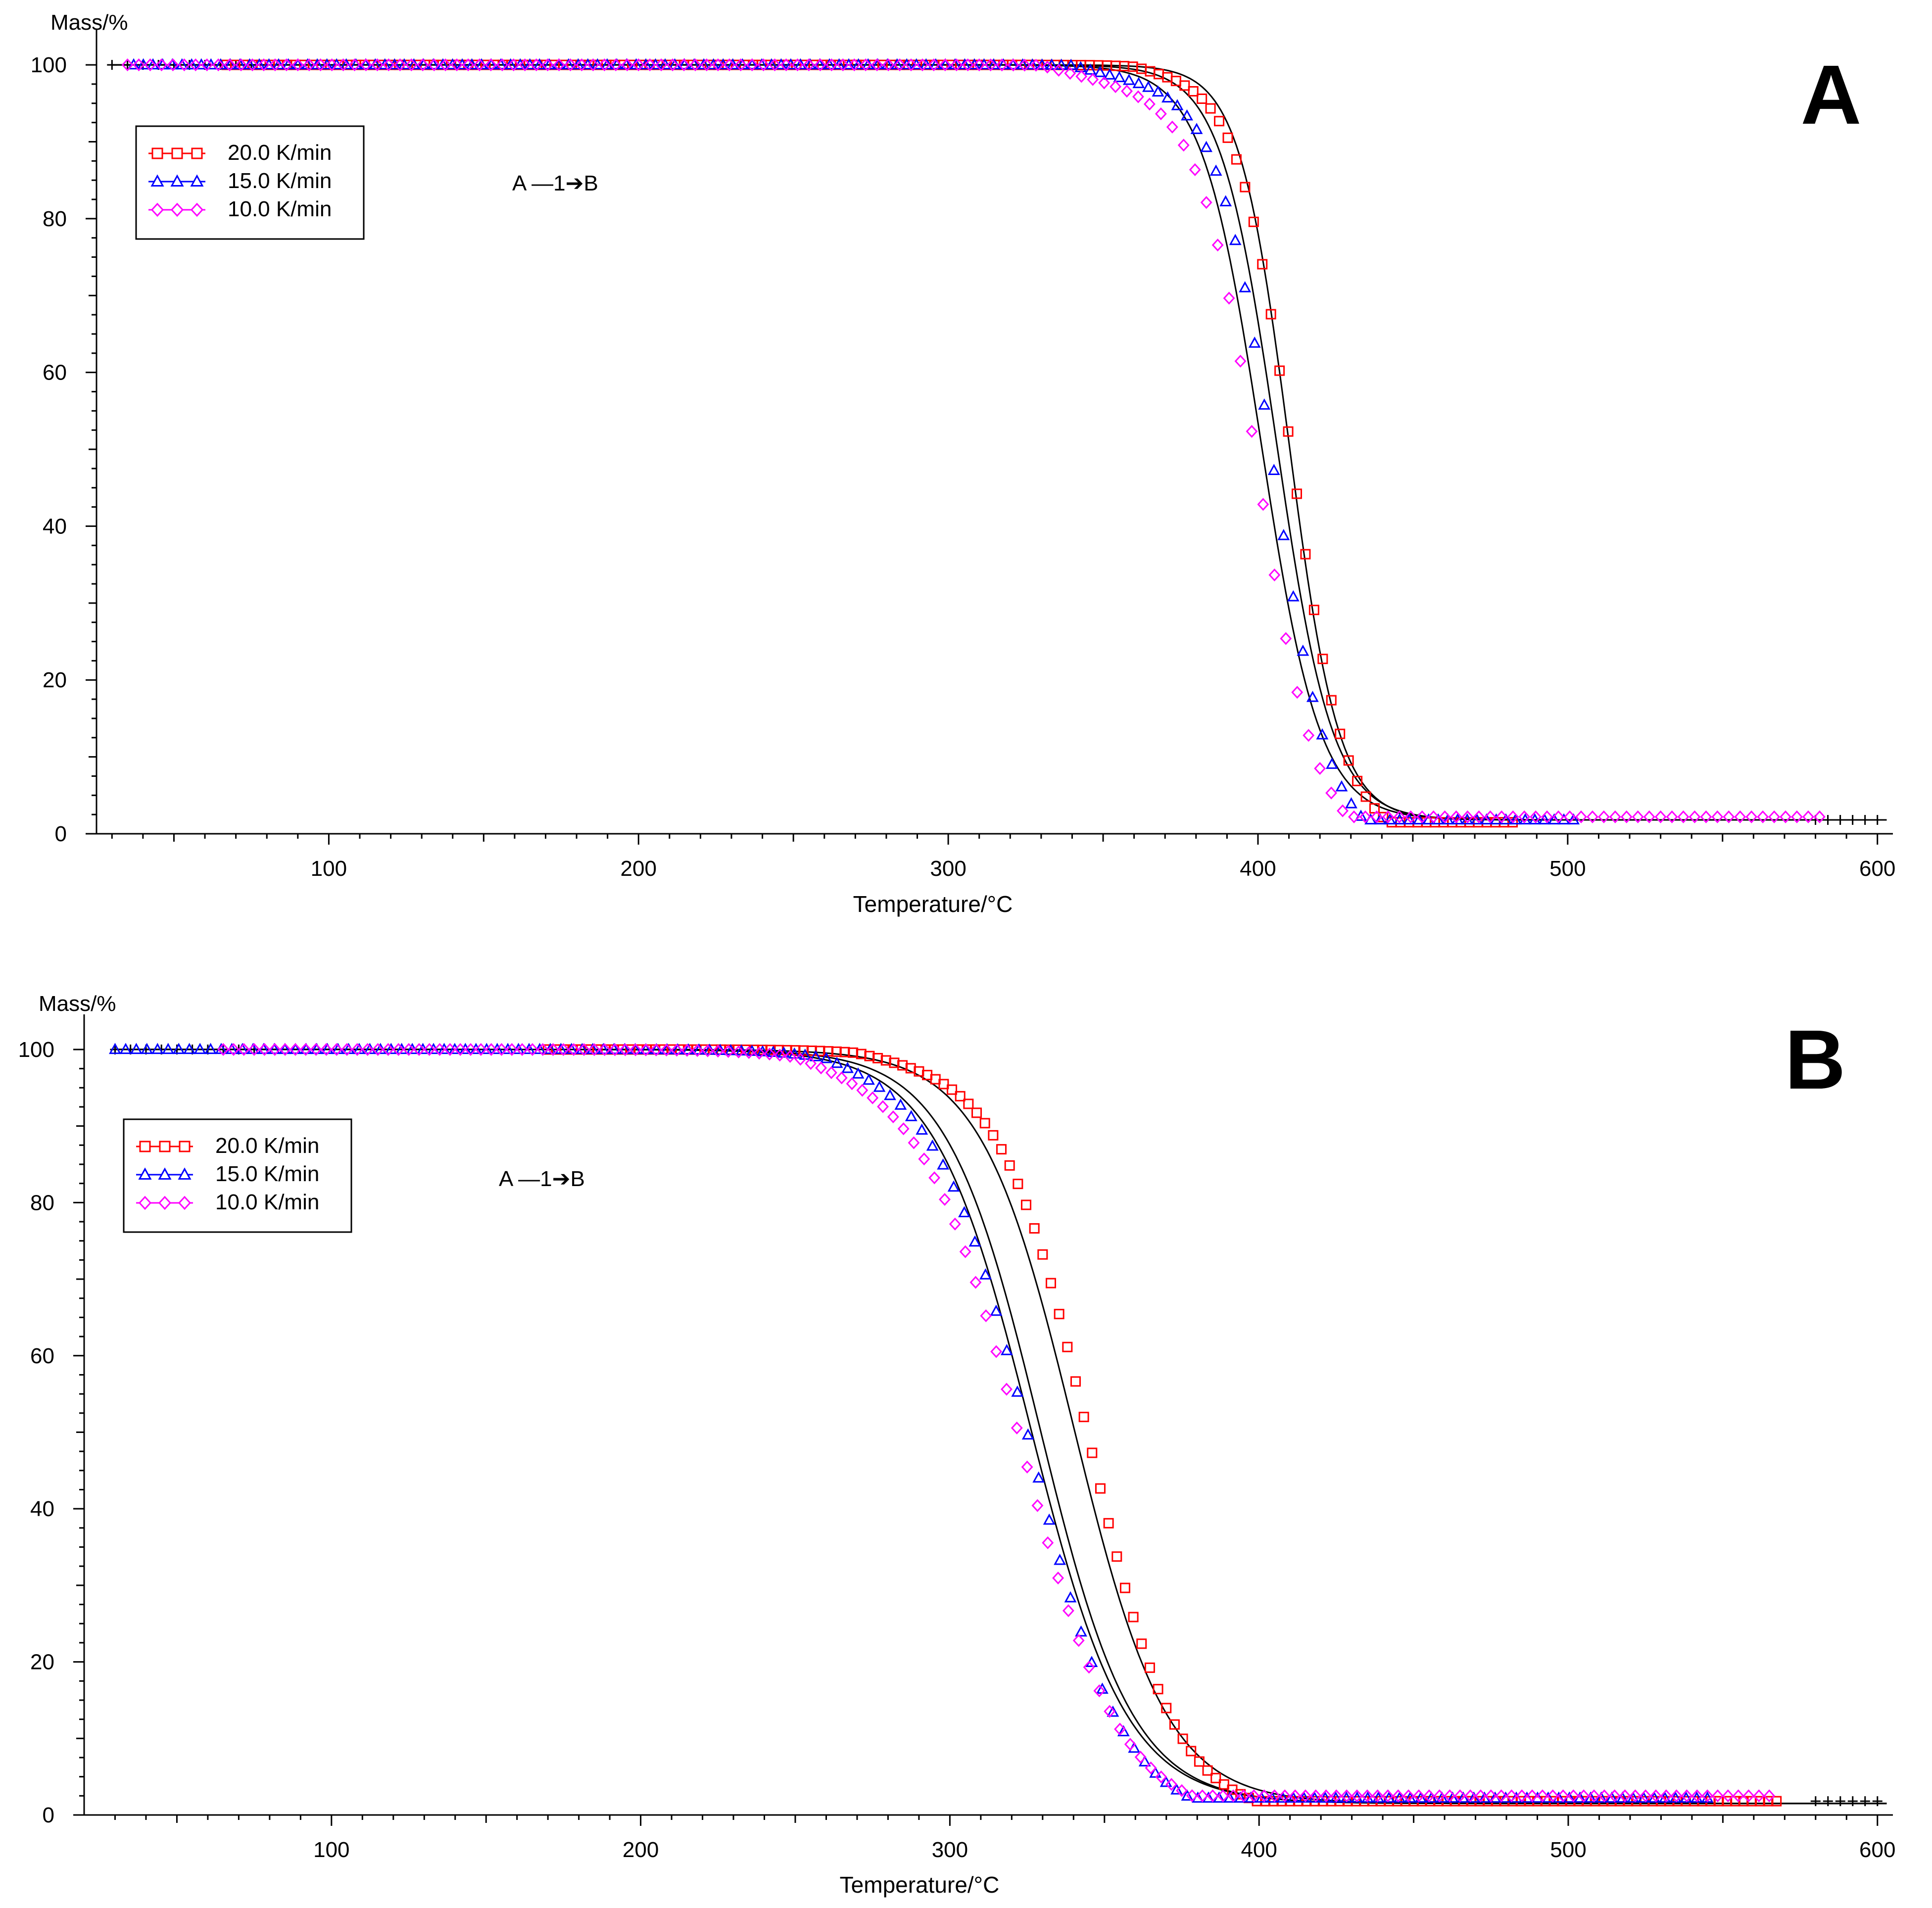 The width and height of the screenshot is (1932, 1908). I want to click on legend-label-10: 10.0 K/min, so click(280, 209).